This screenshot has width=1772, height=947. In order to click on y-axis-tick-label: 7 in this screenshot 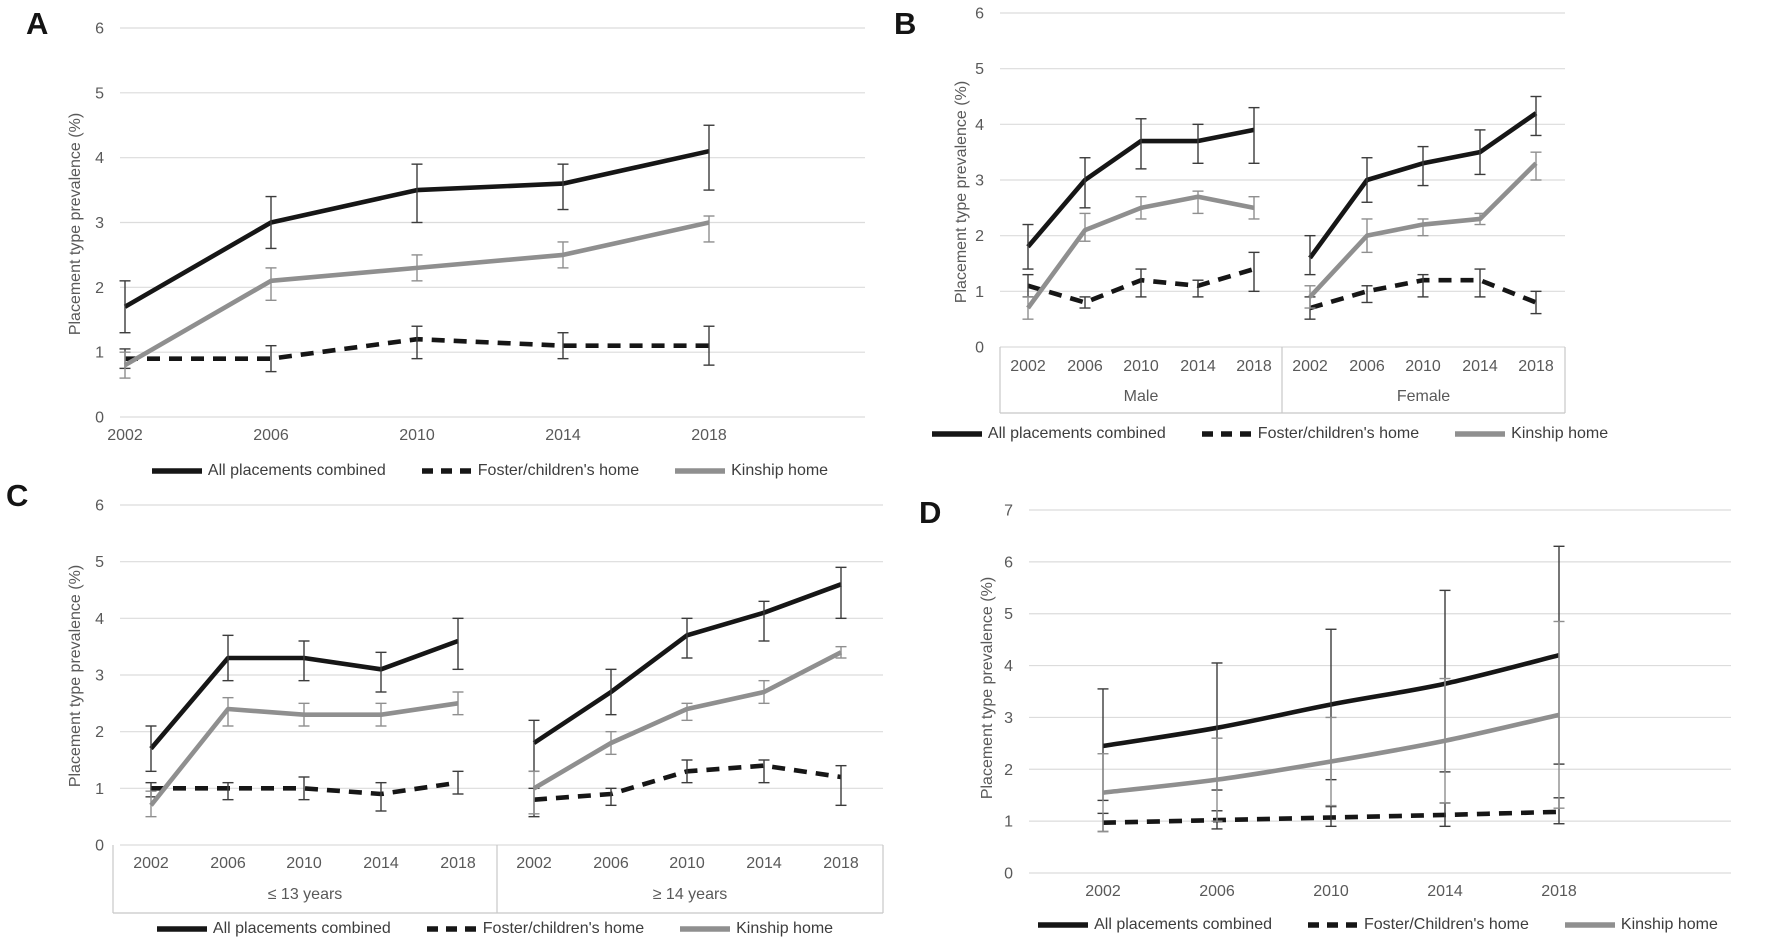, I will do `click(1008, 511)`.